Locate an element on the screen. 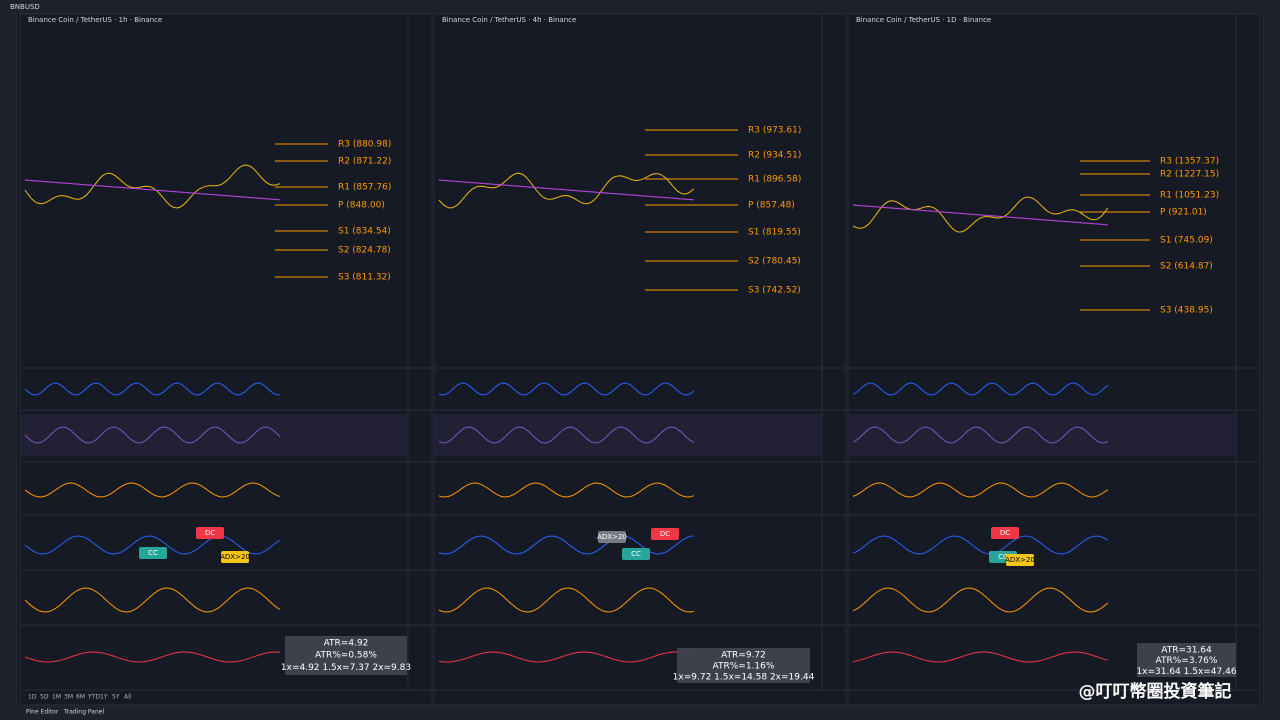  pivot-label: S1 (819.55) is located at coordinates (774, 233).